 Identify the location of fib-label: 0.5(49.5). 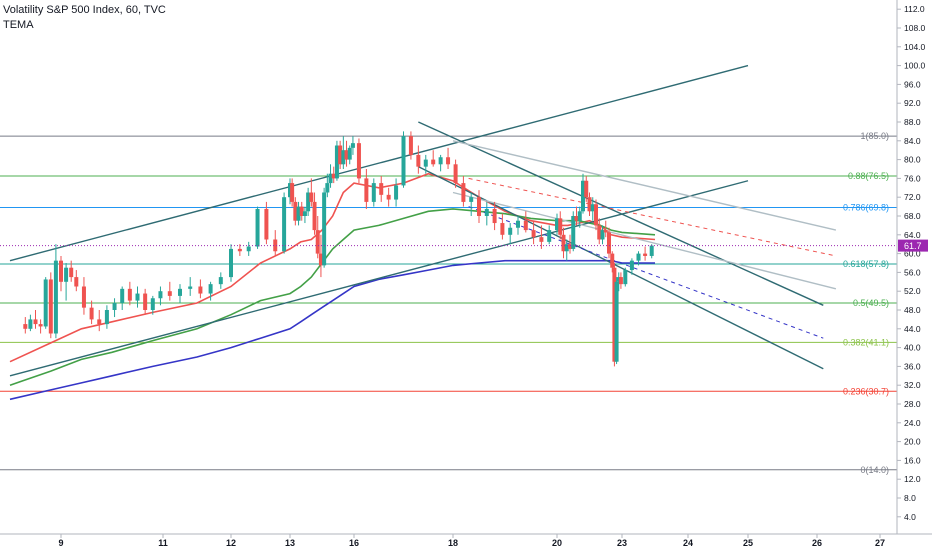
(871, 303).